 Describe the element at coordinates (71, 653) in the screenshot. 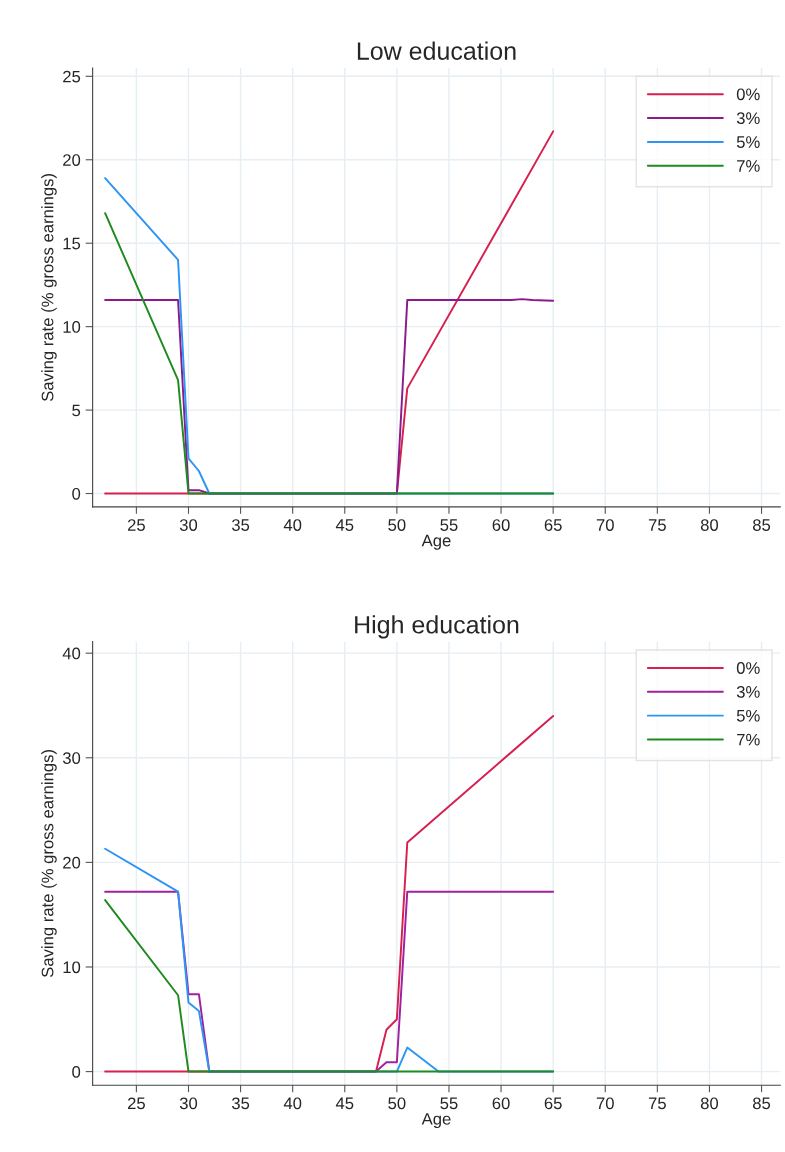

I see `y-tick-label: 40` at that location.